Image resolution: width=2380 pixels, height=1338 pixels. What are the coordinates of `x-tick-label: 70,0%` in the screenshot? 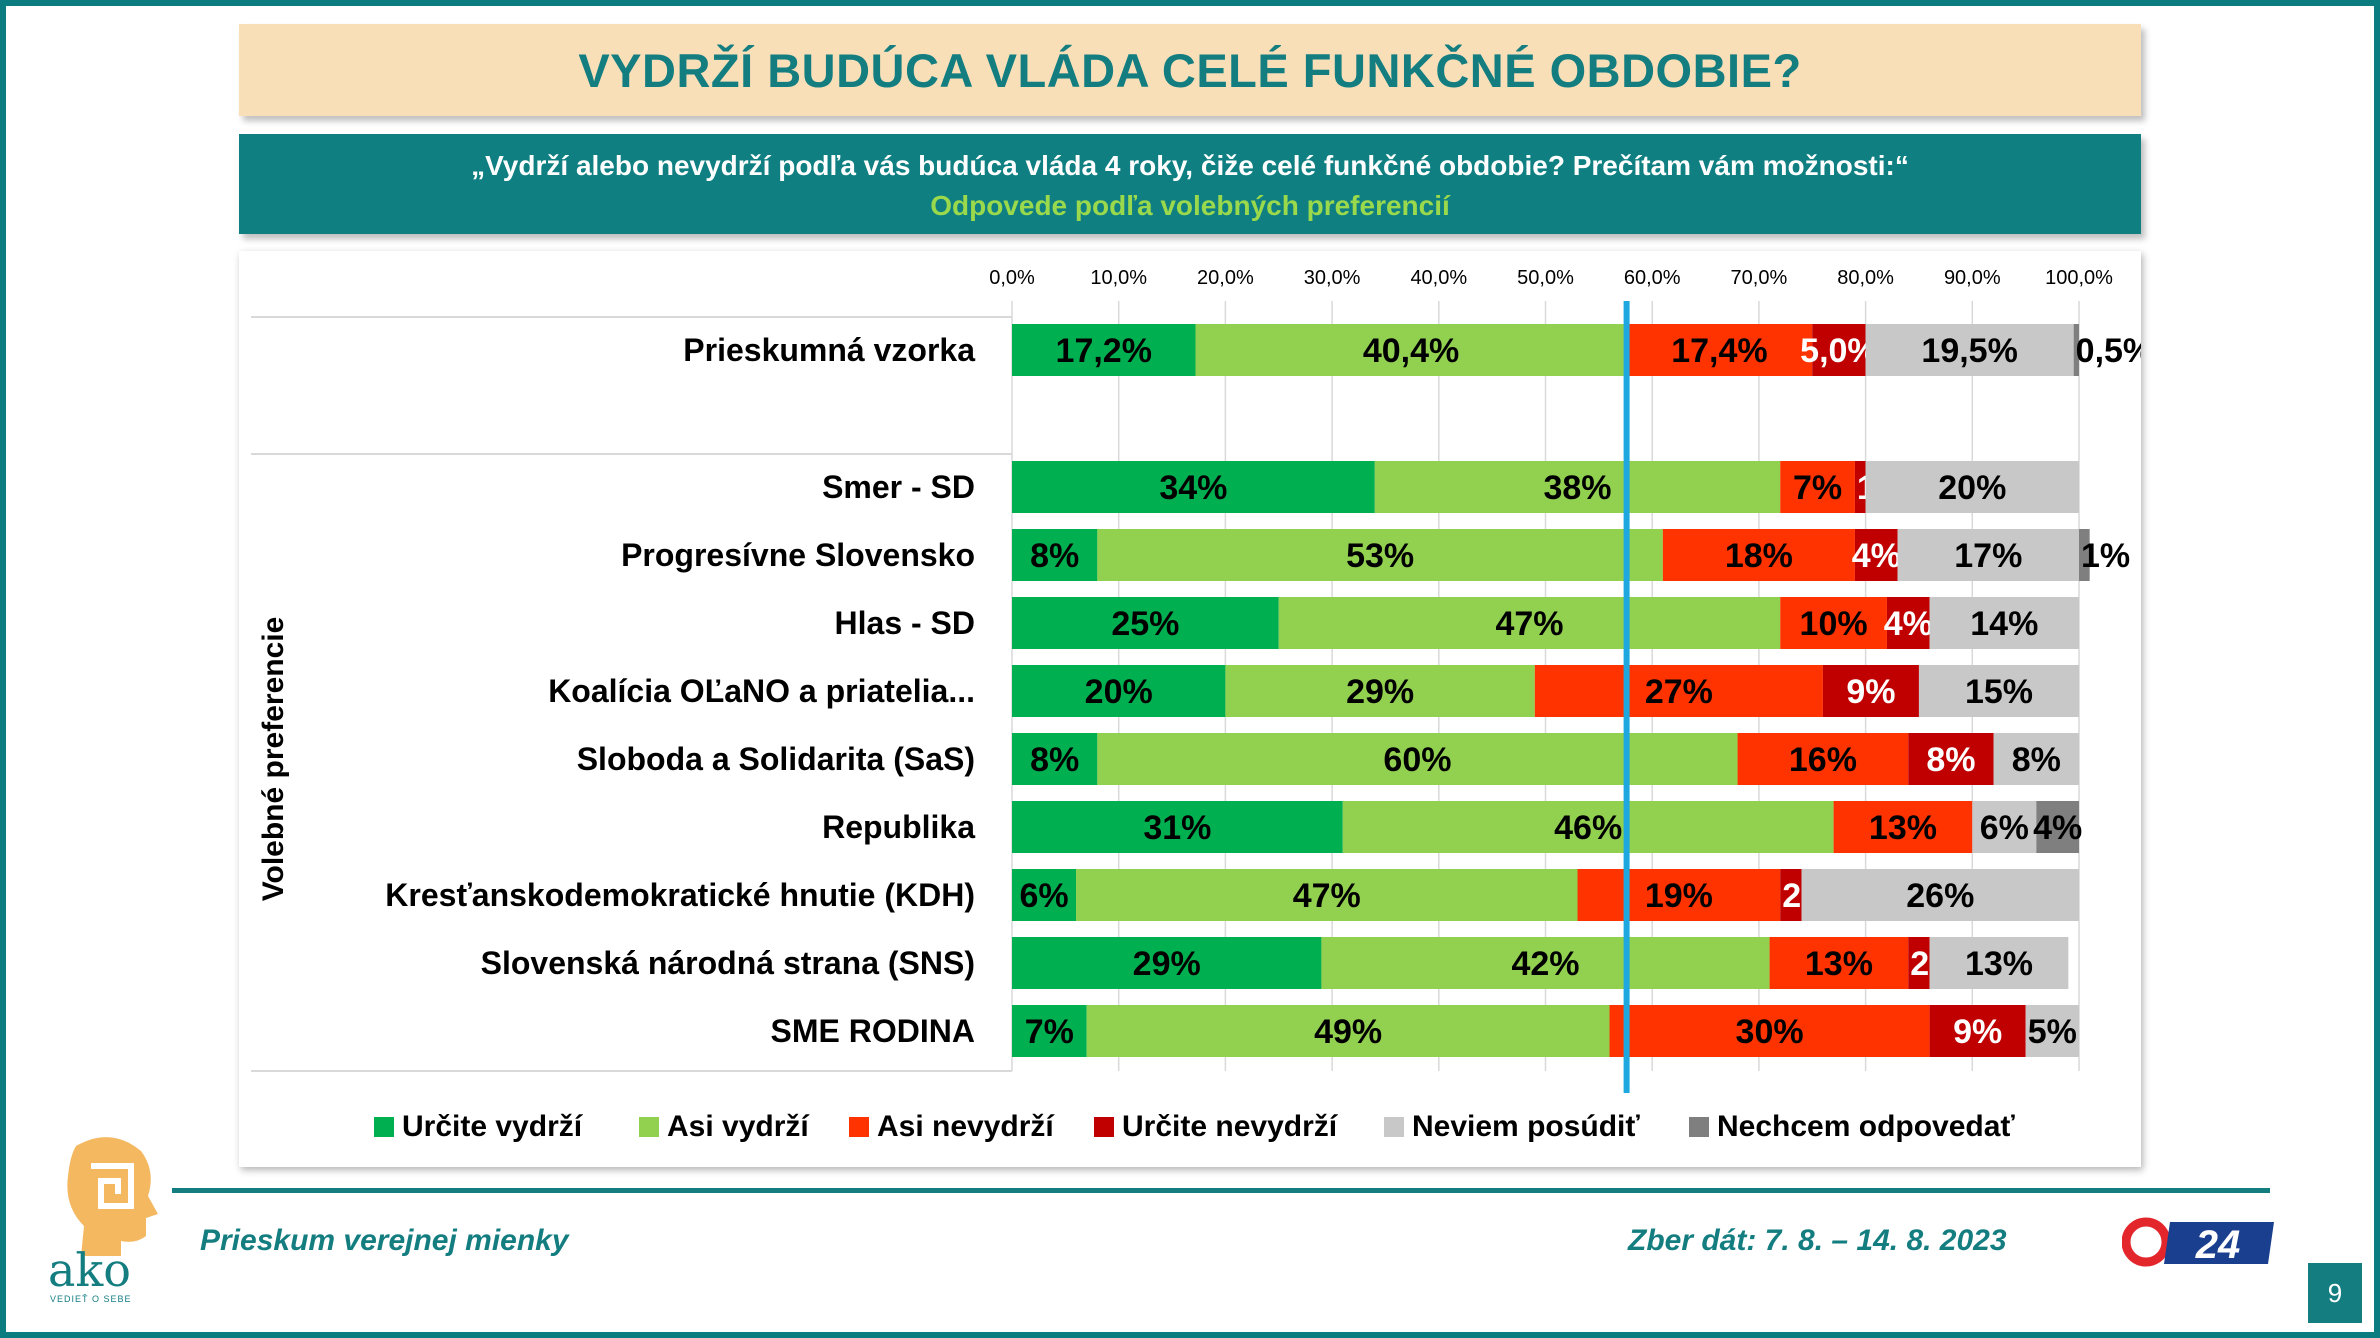 It's located at (1759, 278).